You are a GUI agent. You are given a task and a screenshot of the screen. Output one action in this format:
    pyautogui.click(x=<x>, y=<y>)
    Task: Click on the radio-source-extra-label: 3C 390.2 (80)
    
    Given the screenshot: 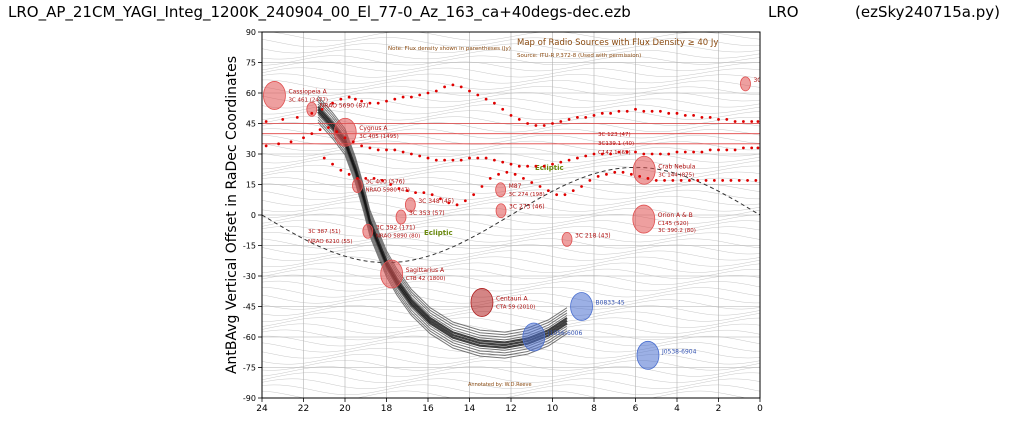 What is the action you would take?
    pyautogui.click(x=677, y=231)
    